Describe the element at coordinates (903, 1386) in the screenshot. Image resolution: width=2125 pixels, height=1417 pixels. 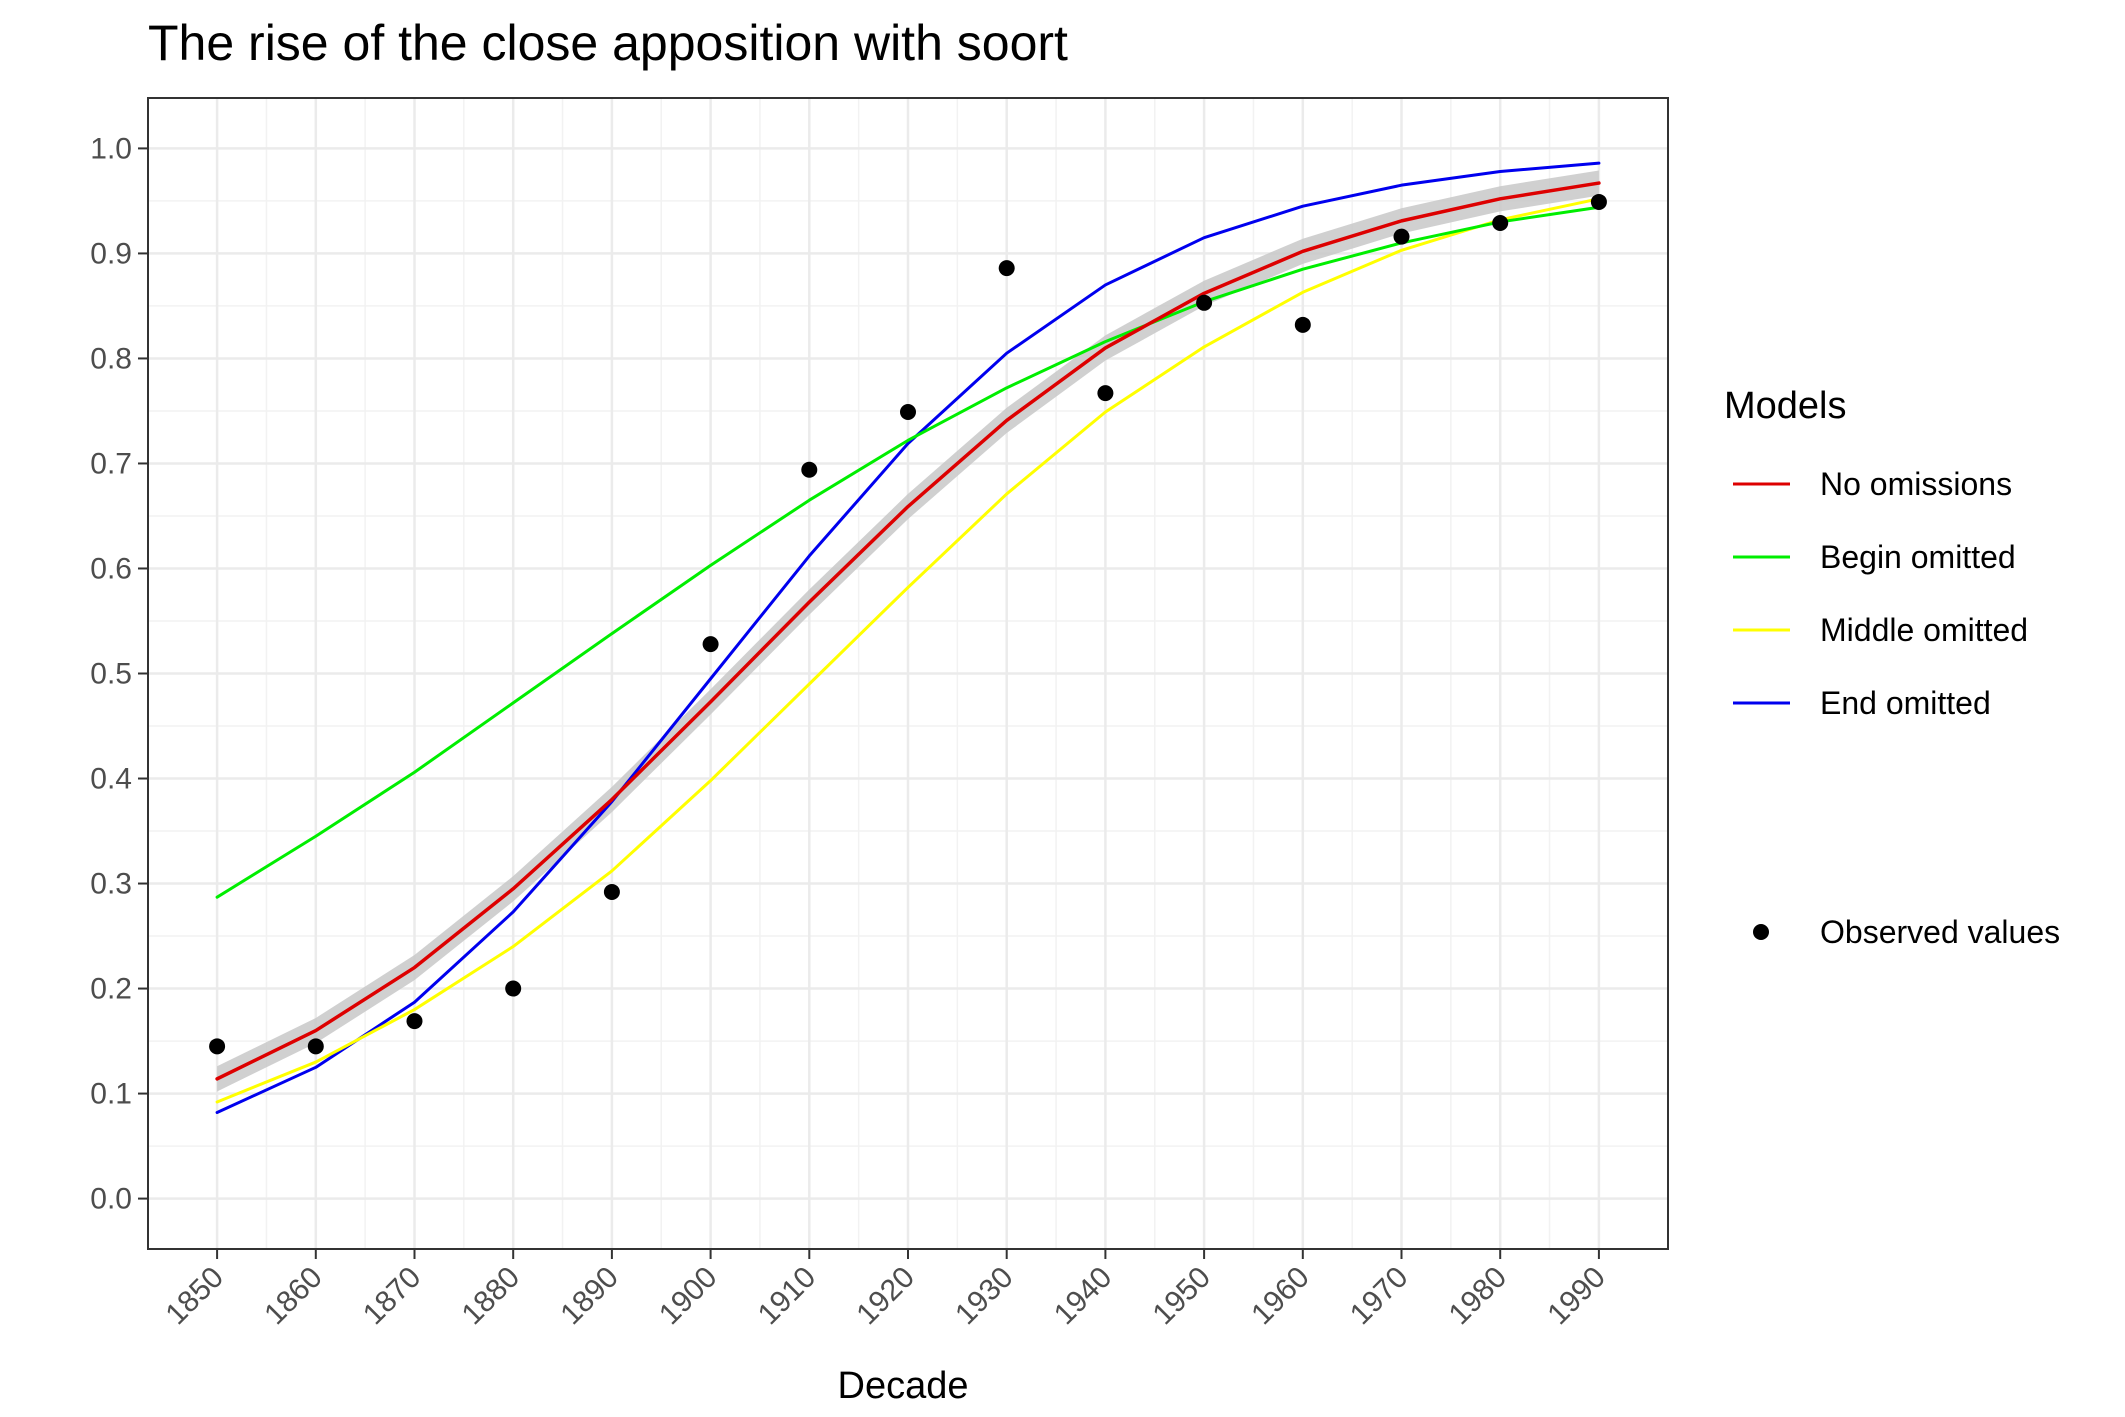
I see `x-axis-title: Decade` at that location.